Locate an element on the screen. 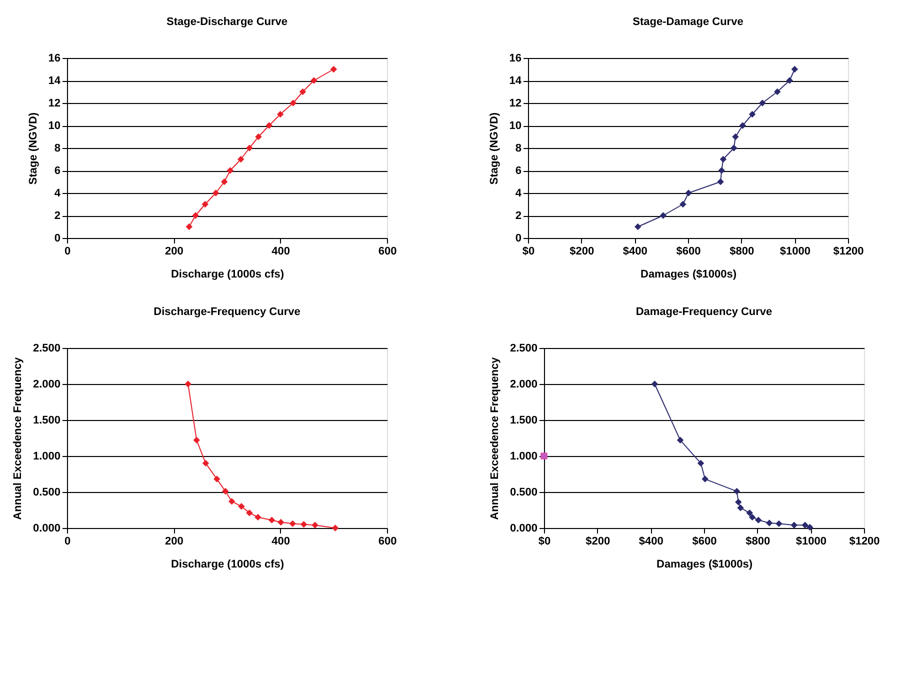  y-axis-title: Stage (NGVD) is located at coordinates (33, 148).